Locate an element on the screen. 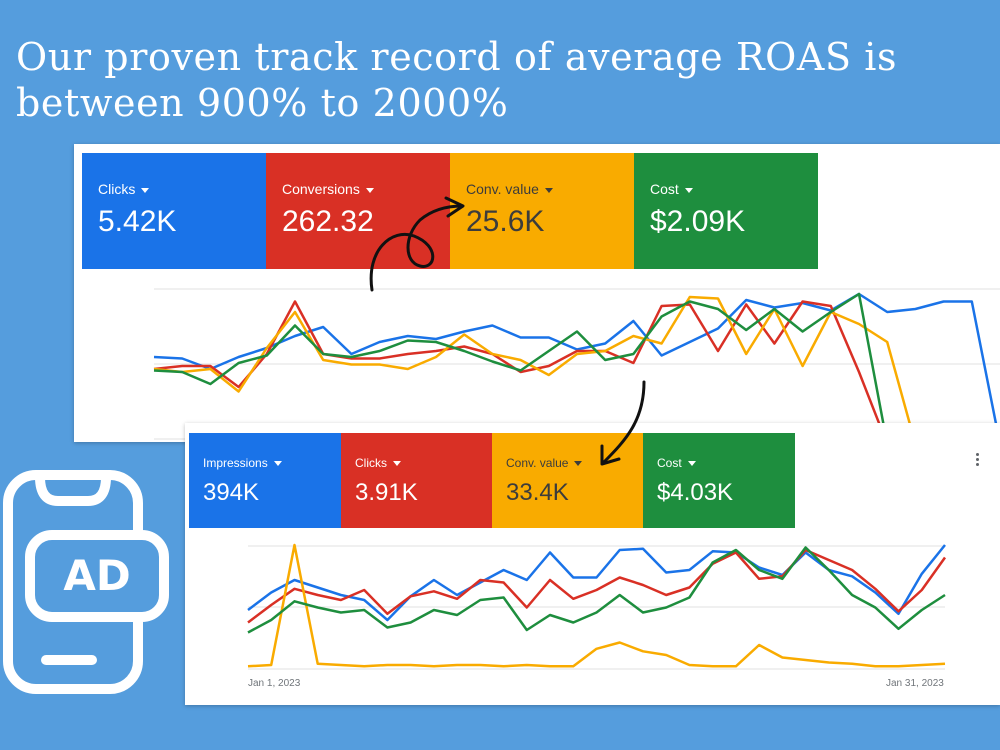 This screenshot has height=750, width=1000. ad-phone-icon: AD is located at coordinates (86, 582).